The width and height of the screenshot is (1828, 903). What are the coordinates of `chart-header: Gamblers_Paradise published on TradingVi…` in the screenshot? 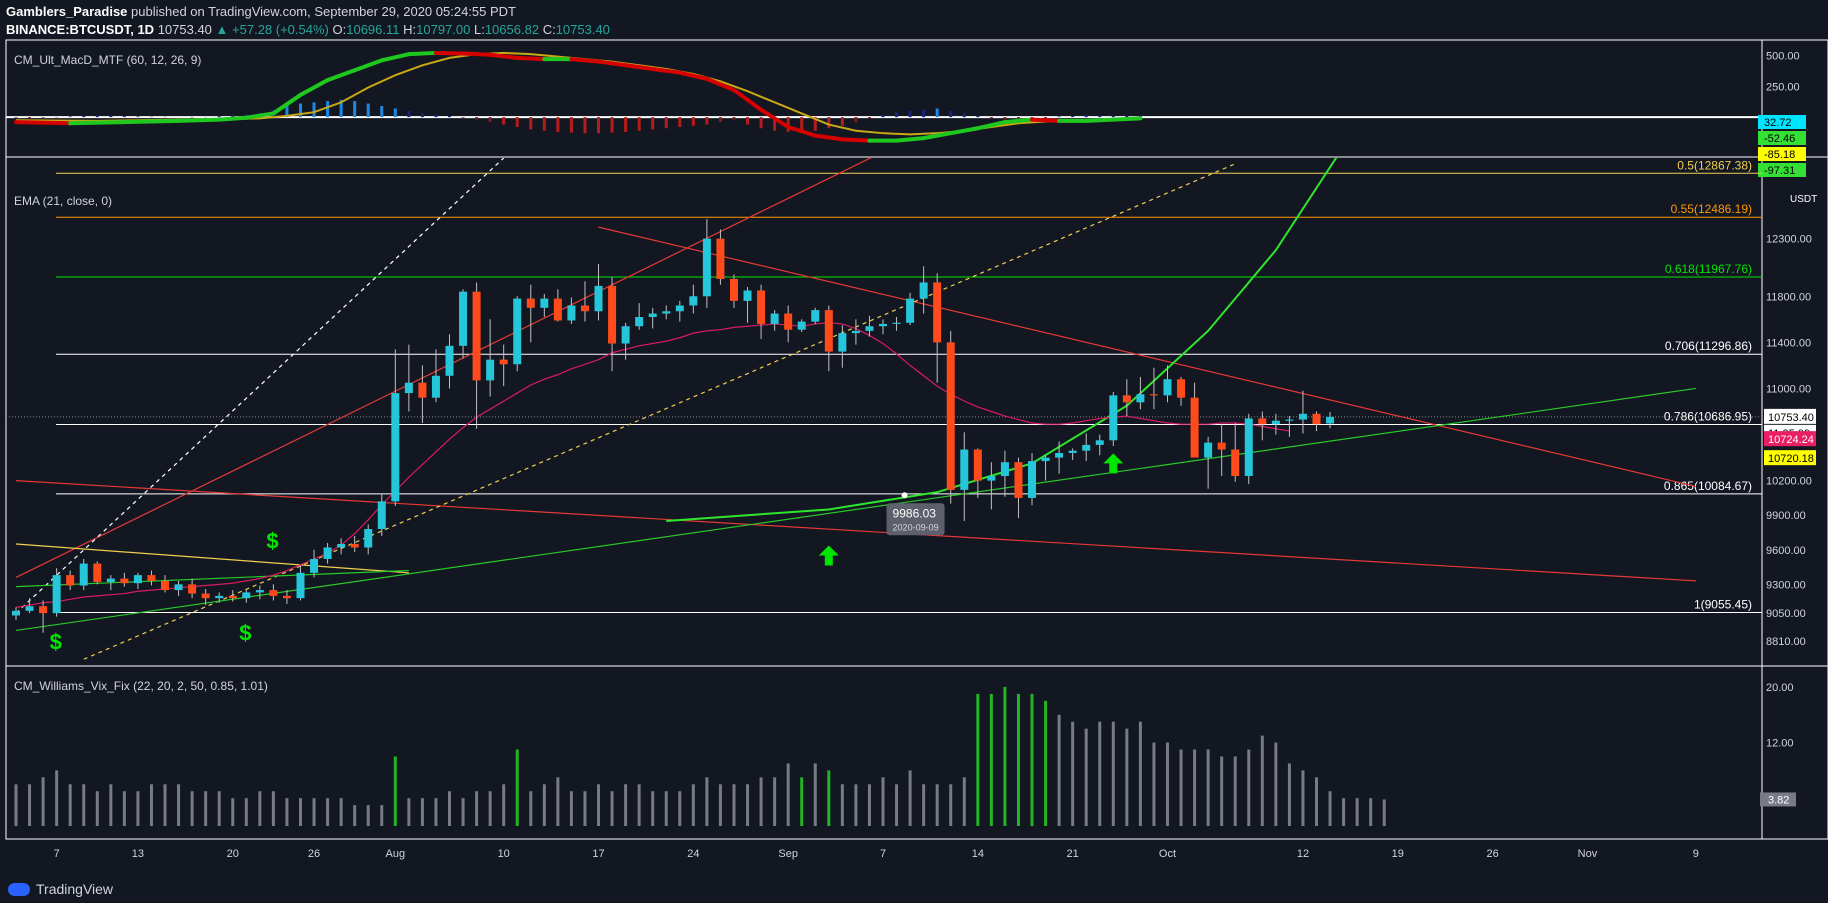 It's located at (308, 21).